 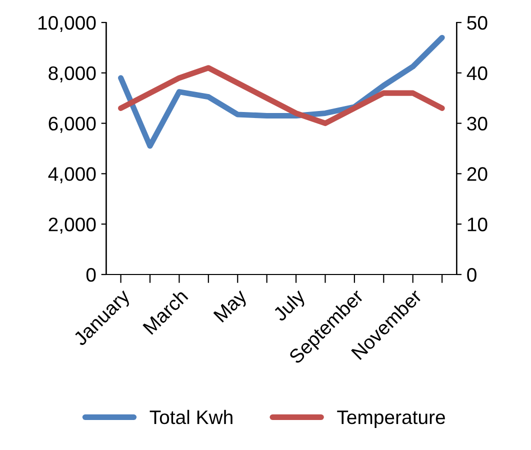 I want to click on legend-label: Temperature, so click(x=391, y=419).